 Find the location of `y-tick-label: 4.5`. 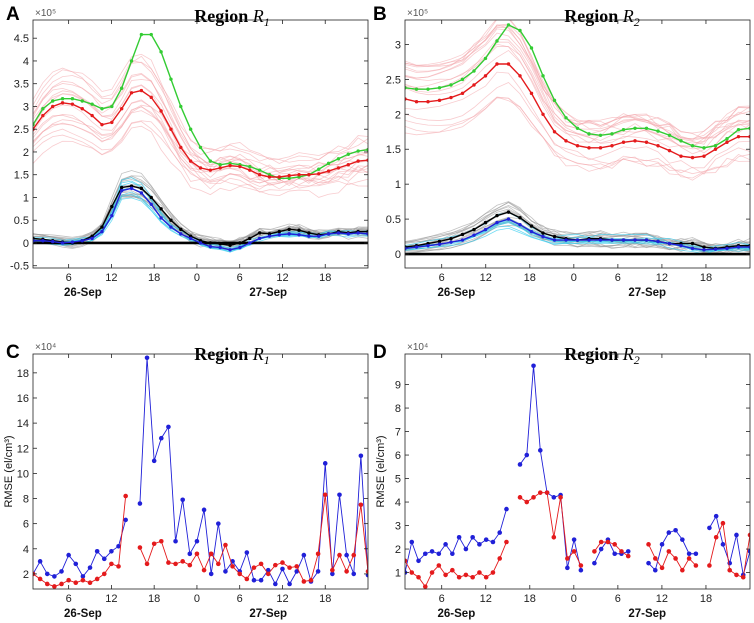

y-tick-label: 4.5 is located at coordinates (21, 39).